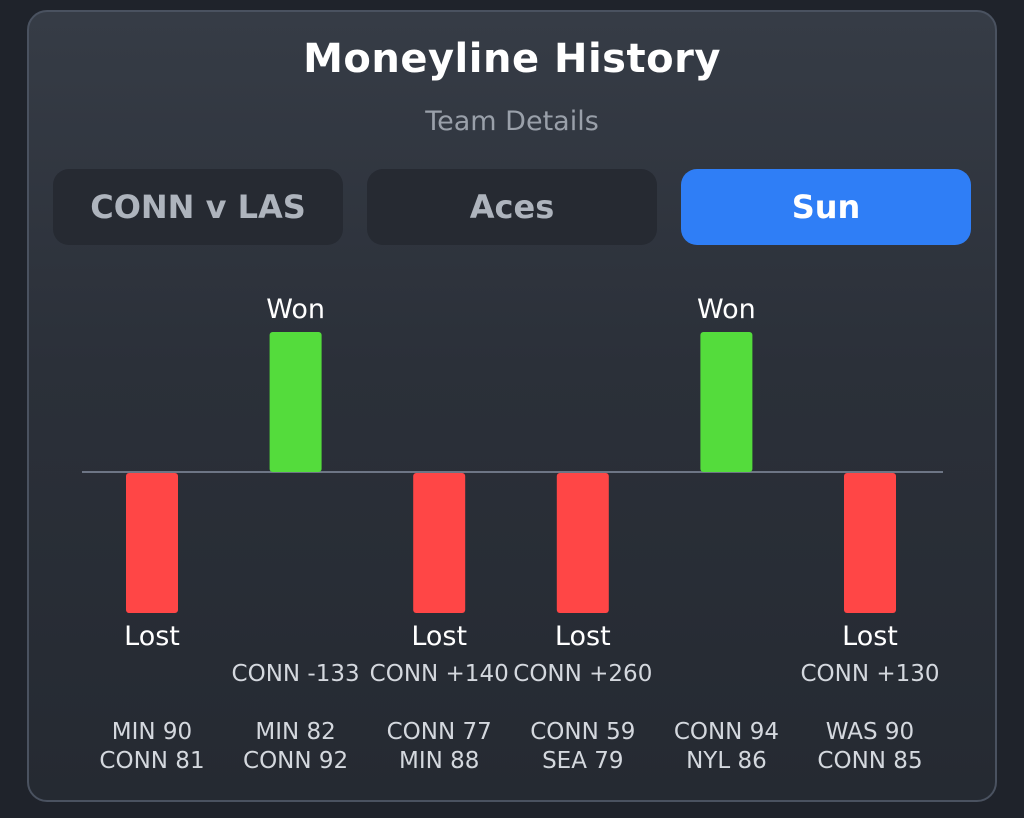  Describe the element at coordinates (726, 732) in the screenshot. I see `score-top: CONN 94` at that location.